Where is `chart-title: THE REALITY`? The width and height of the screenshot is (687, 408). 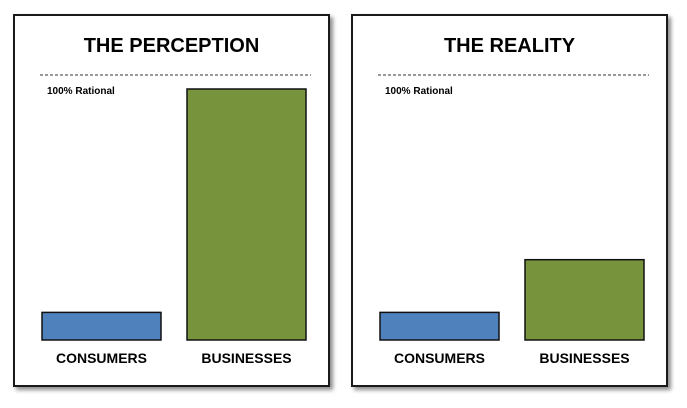 chart-title: THE REALITY is located at coordinates (509, 46).